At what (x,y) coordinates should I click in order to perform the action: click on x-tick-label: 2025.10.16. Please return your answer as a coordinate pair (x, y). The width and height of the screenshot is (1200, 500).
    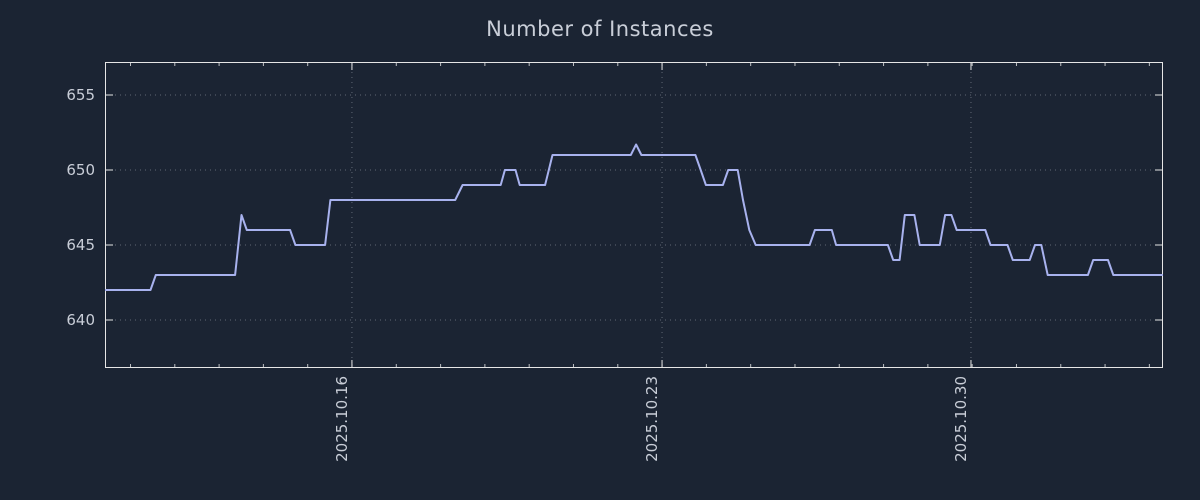
    Looking at the image, I should click on (341, 419).